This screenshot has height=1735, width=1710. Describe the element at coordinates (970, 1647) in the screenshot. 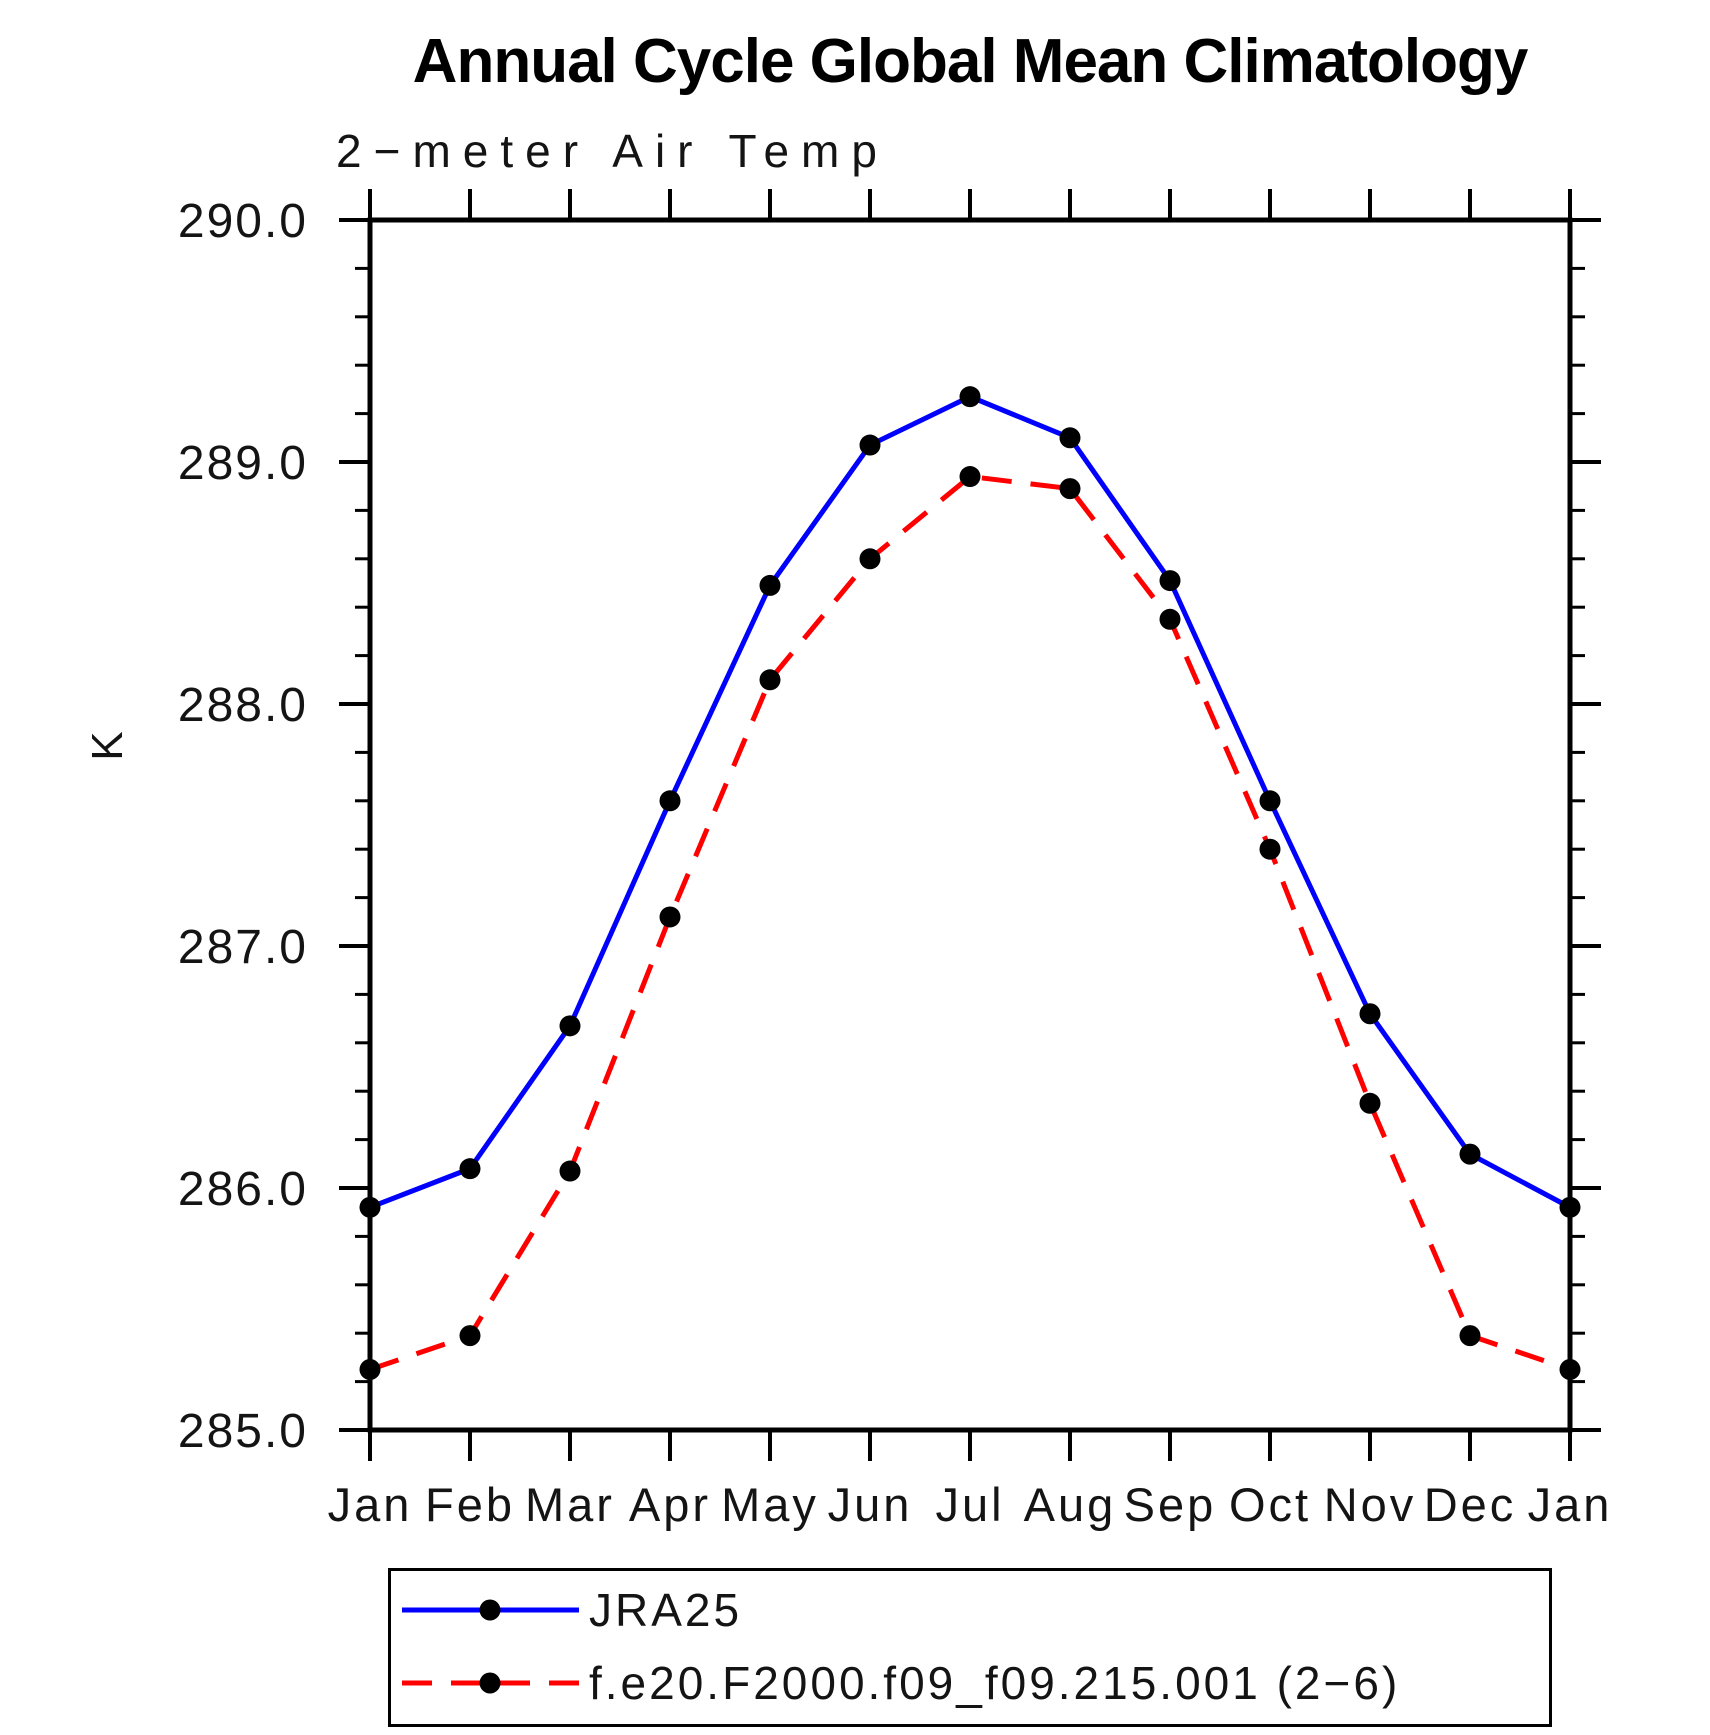

I see `legend: JRA25 f.e20.F2000.f09_f09.215.001 (2−6)` at that location.